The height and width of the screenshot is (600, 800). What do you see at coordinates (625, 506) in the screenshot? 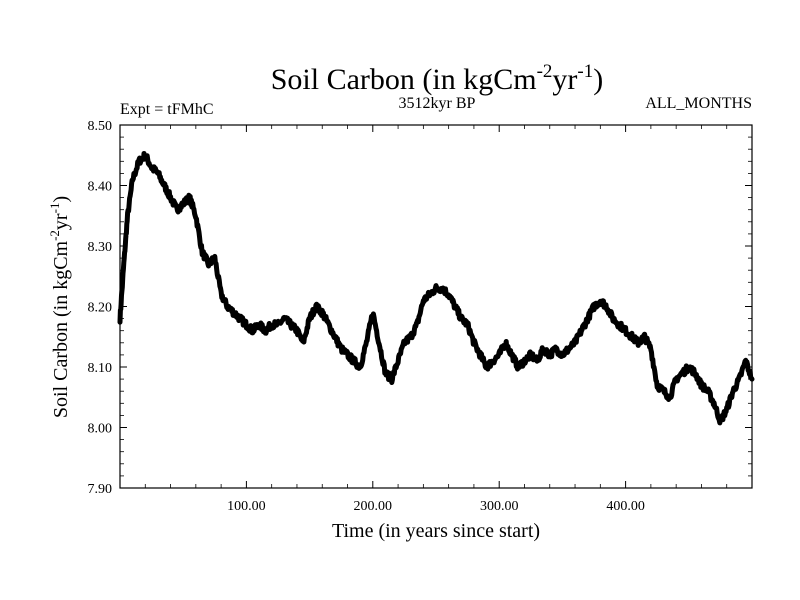
I see `x-tick-label: 400.00` at bounding box center [625, 506].